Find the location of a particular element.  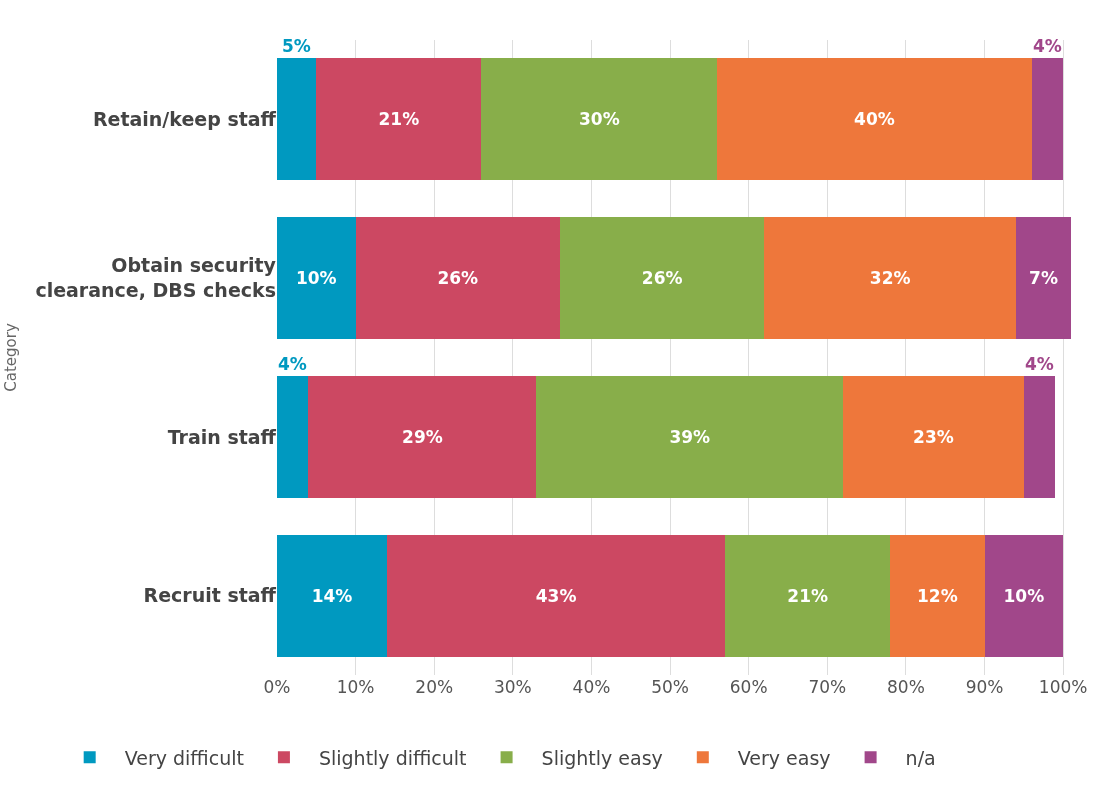

data-label: 39% is located at coordinates (690, 436).